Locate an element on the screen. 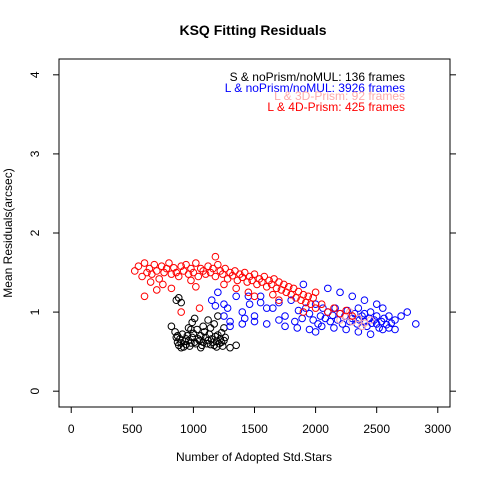  x-tick-label: 2000 is located at coordinates (315, 429).